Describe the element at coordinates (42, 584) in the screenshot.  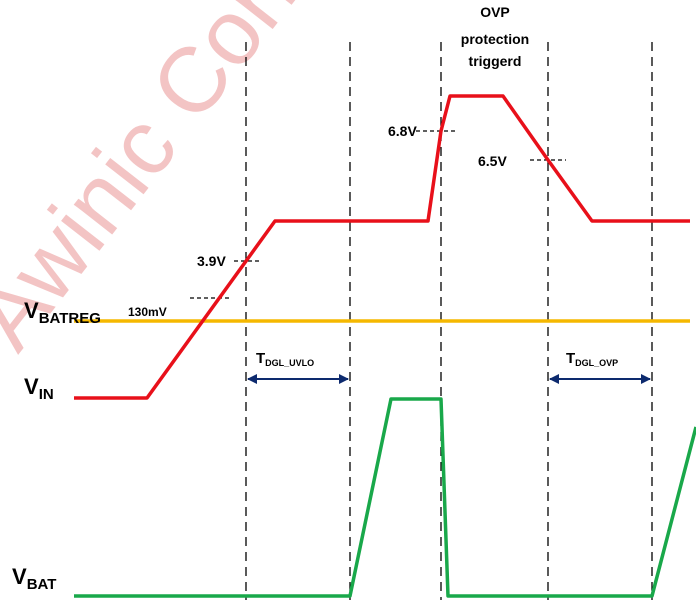
I see `vbat-label-sub: BAT` at that location.